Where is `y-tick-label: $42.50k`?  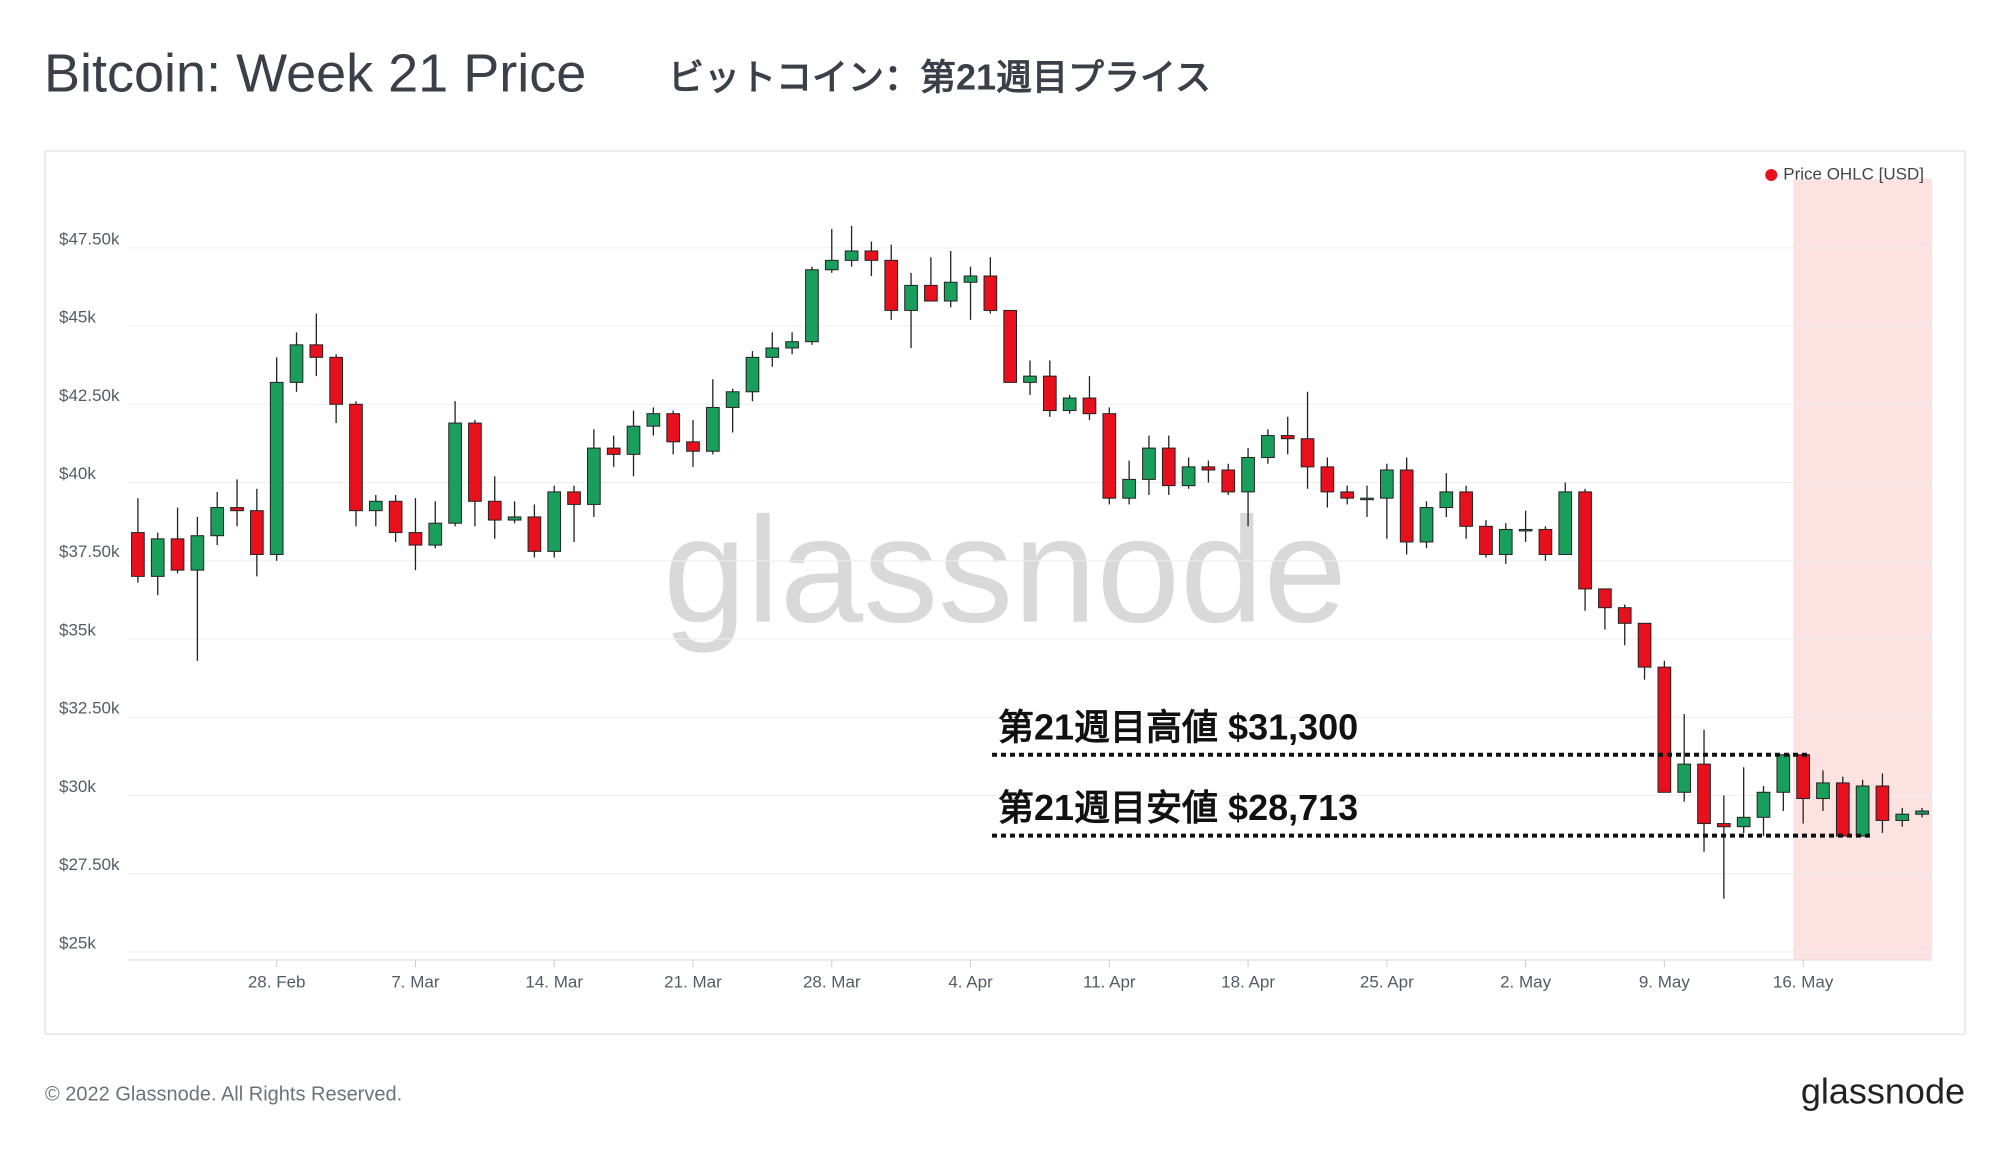
y-tick-label: $42.50k is located at coordinates (89, 395).